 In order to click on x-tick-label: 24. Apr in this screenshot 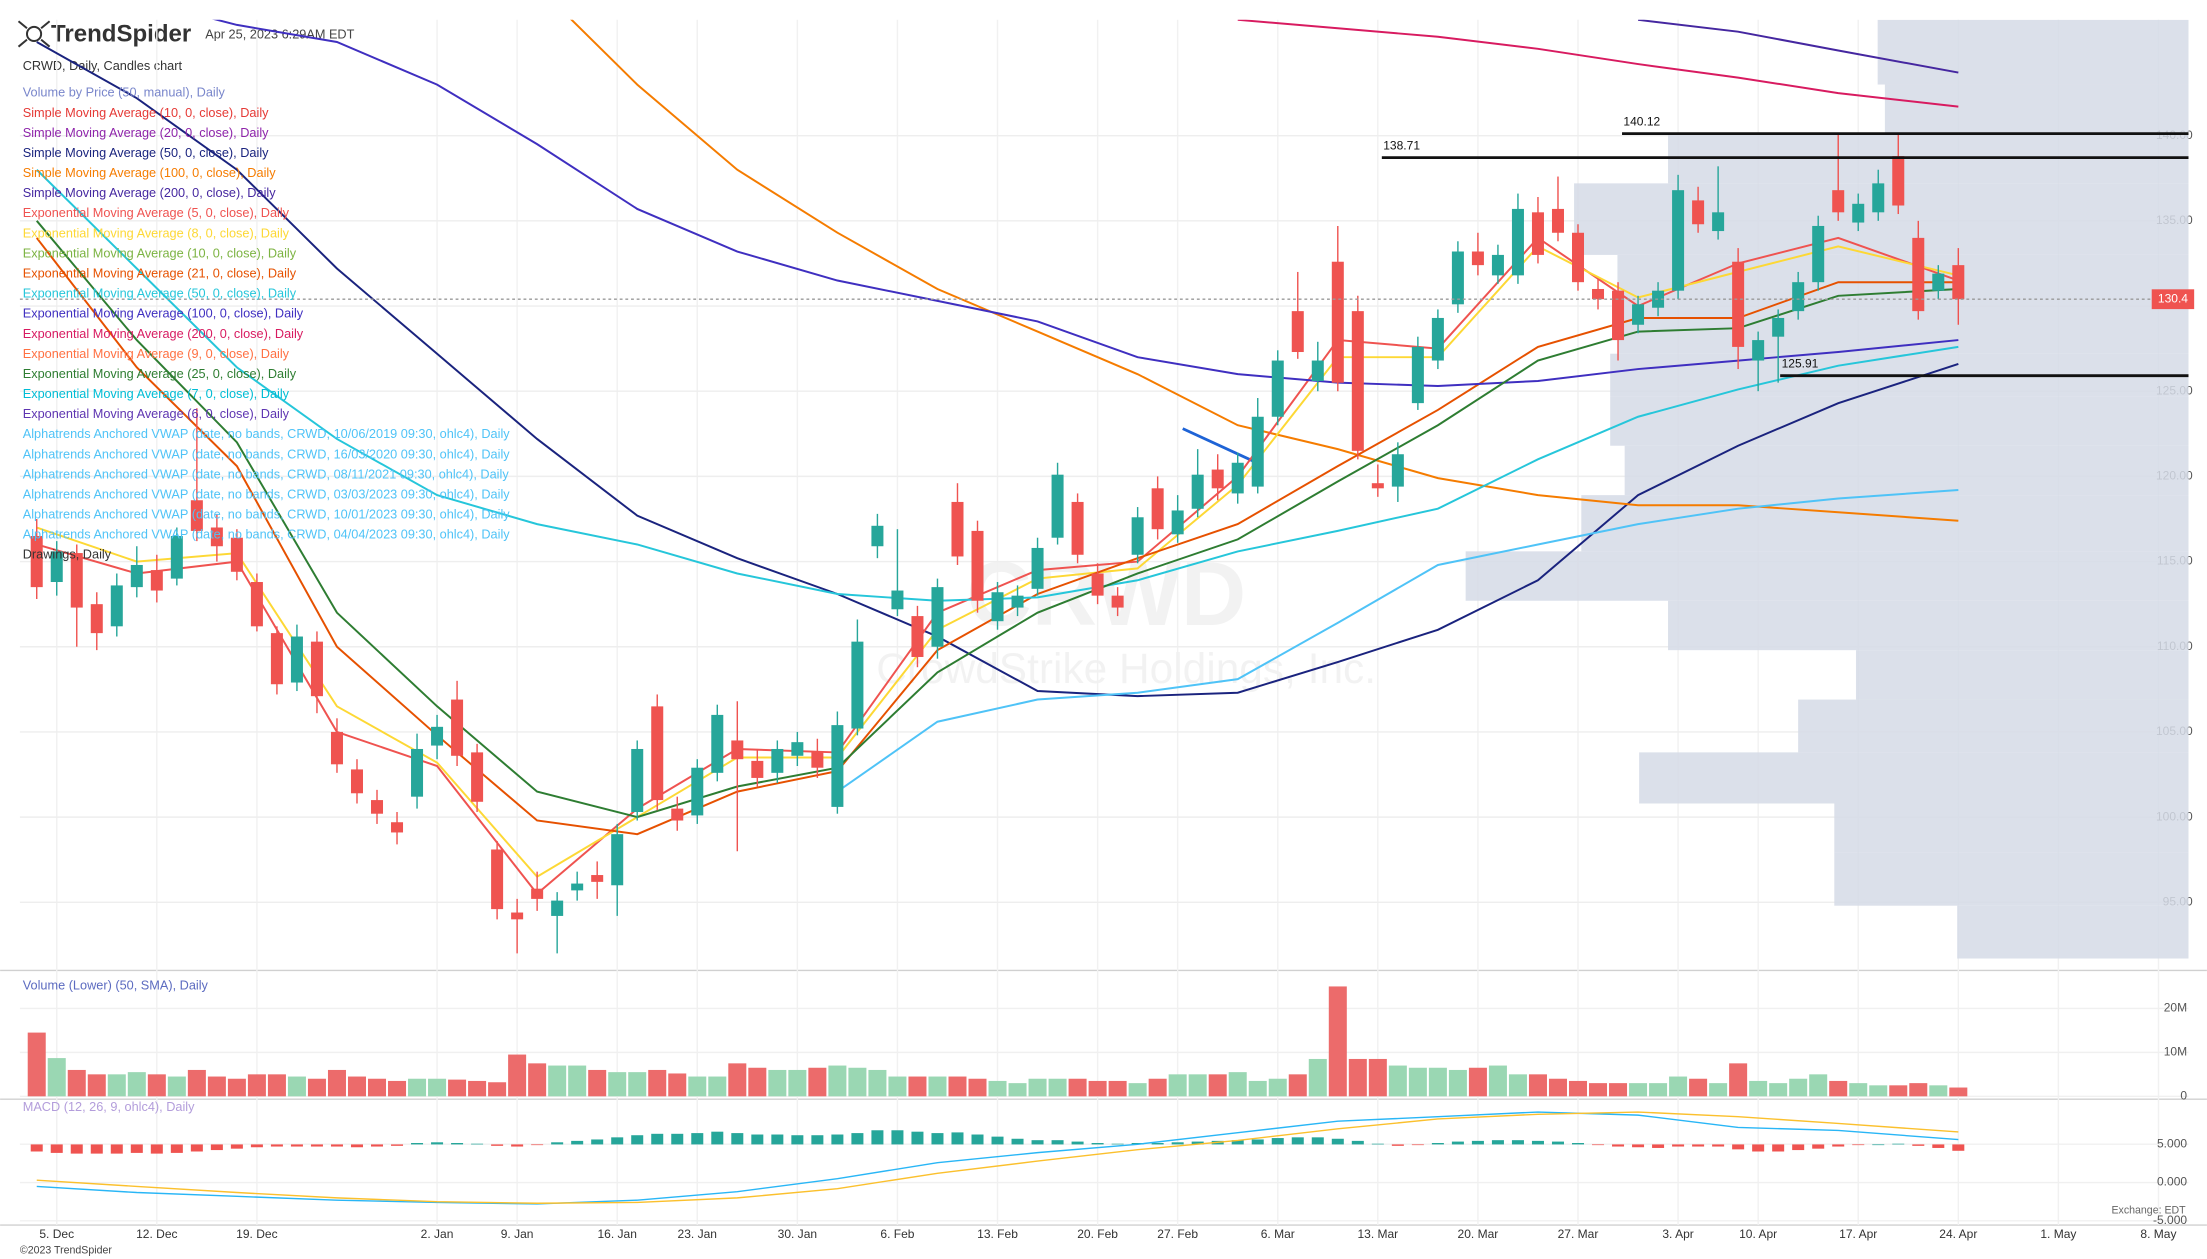, I will do `click(1958, 1234)`.